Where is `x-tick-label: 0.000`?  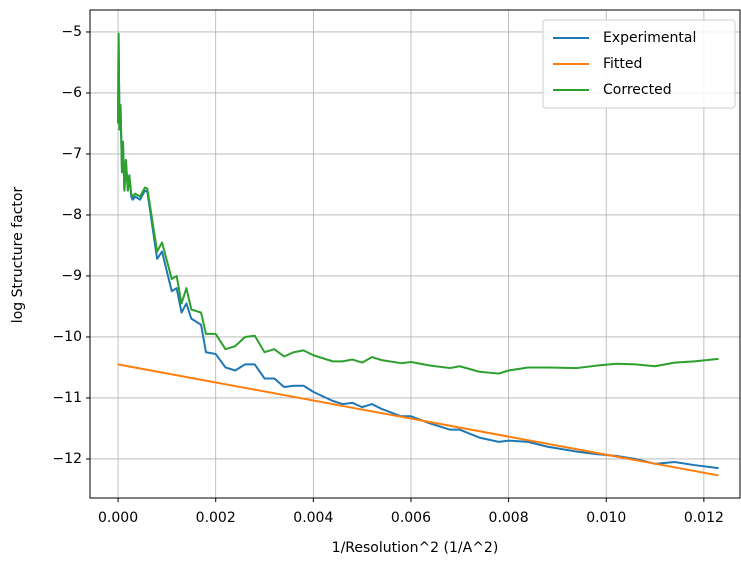 x-tick-label: 0.000 is located at coordinates (118, 518).